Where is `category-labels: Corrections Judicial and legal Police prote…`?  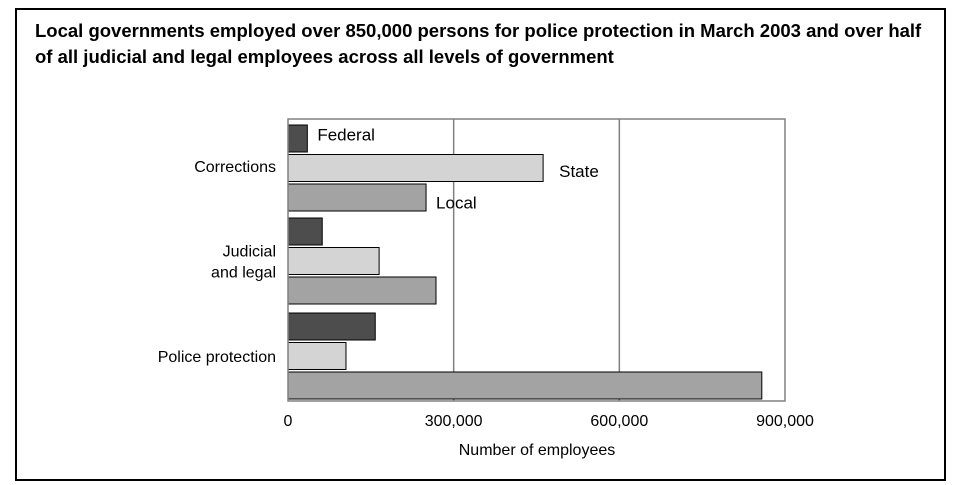 category-labels: Corrections Judicial and legal Police prote… is located at coordinates (217, 262).